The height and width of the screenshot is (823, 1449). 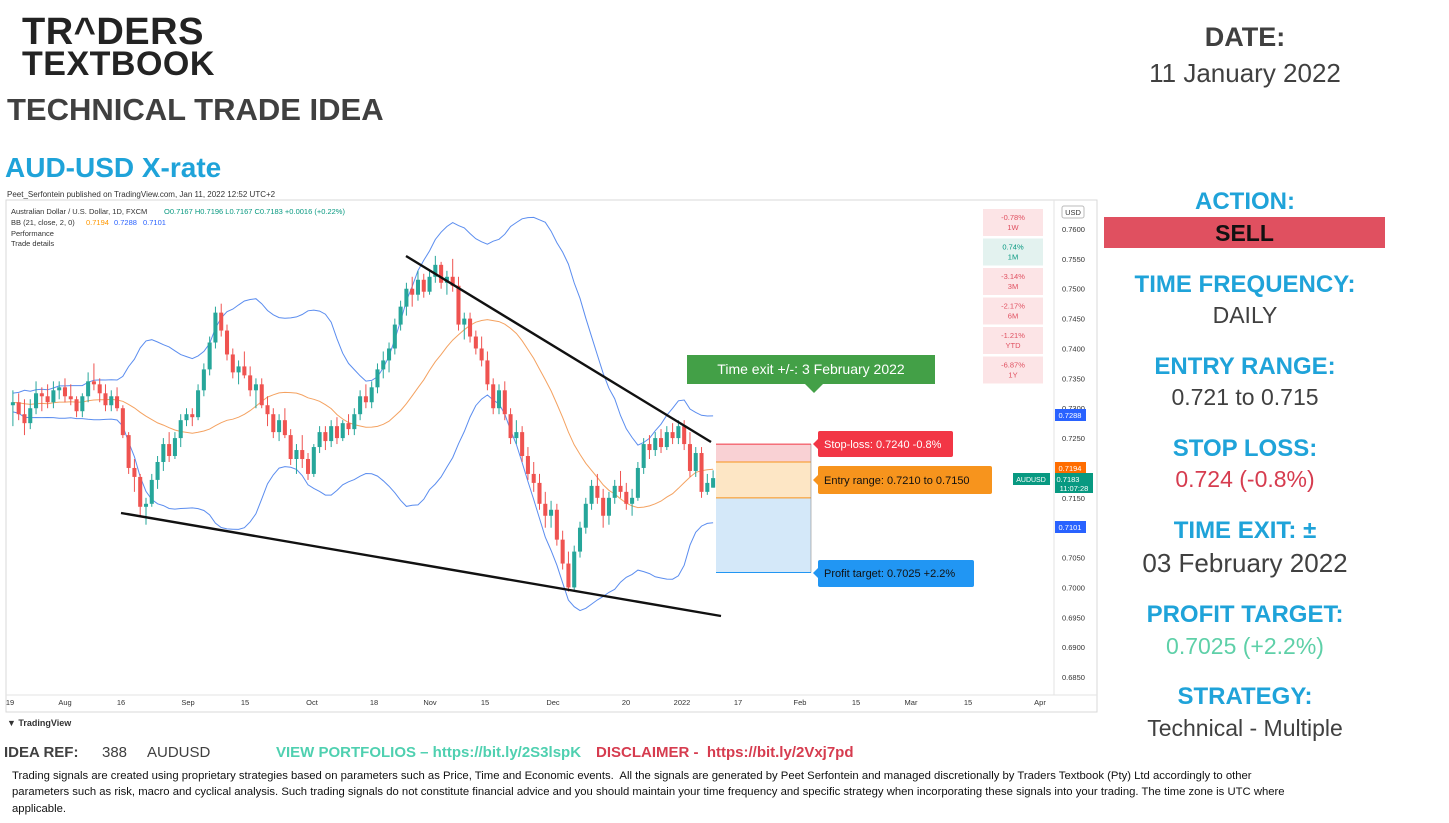 I want to click on performance-period: 1W, so click(x=1013, y=227).